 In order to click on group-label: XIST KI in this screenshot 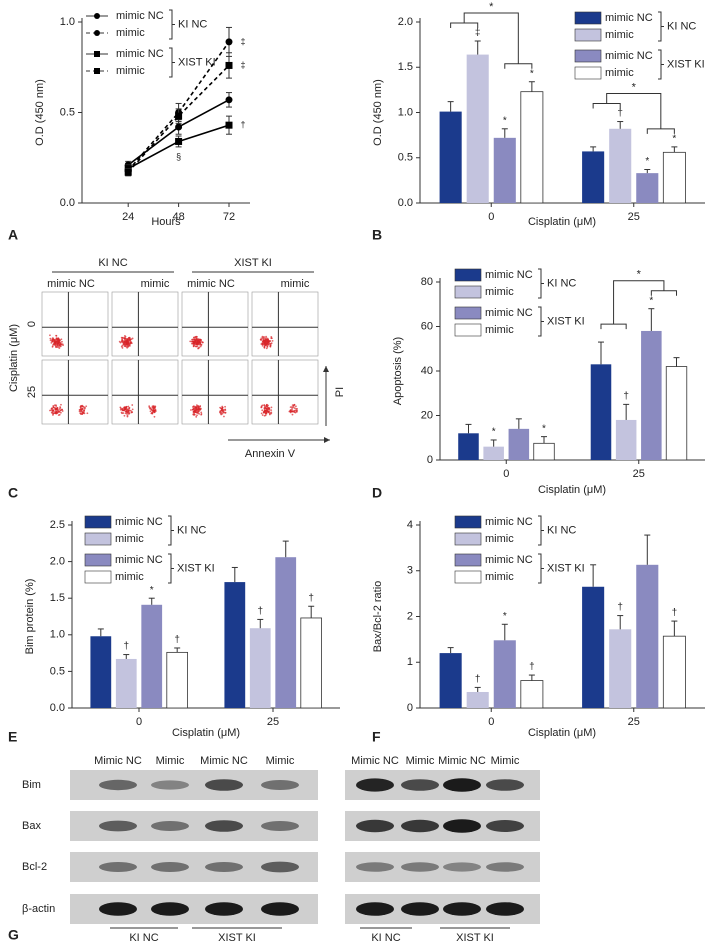, I will do `click(237, 938)`.